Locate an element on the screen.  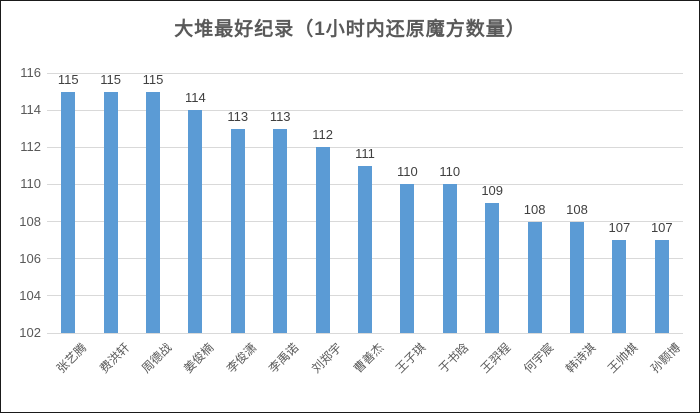
x-axis-category-label: 于书晗 is located at coordinates (453, 358).